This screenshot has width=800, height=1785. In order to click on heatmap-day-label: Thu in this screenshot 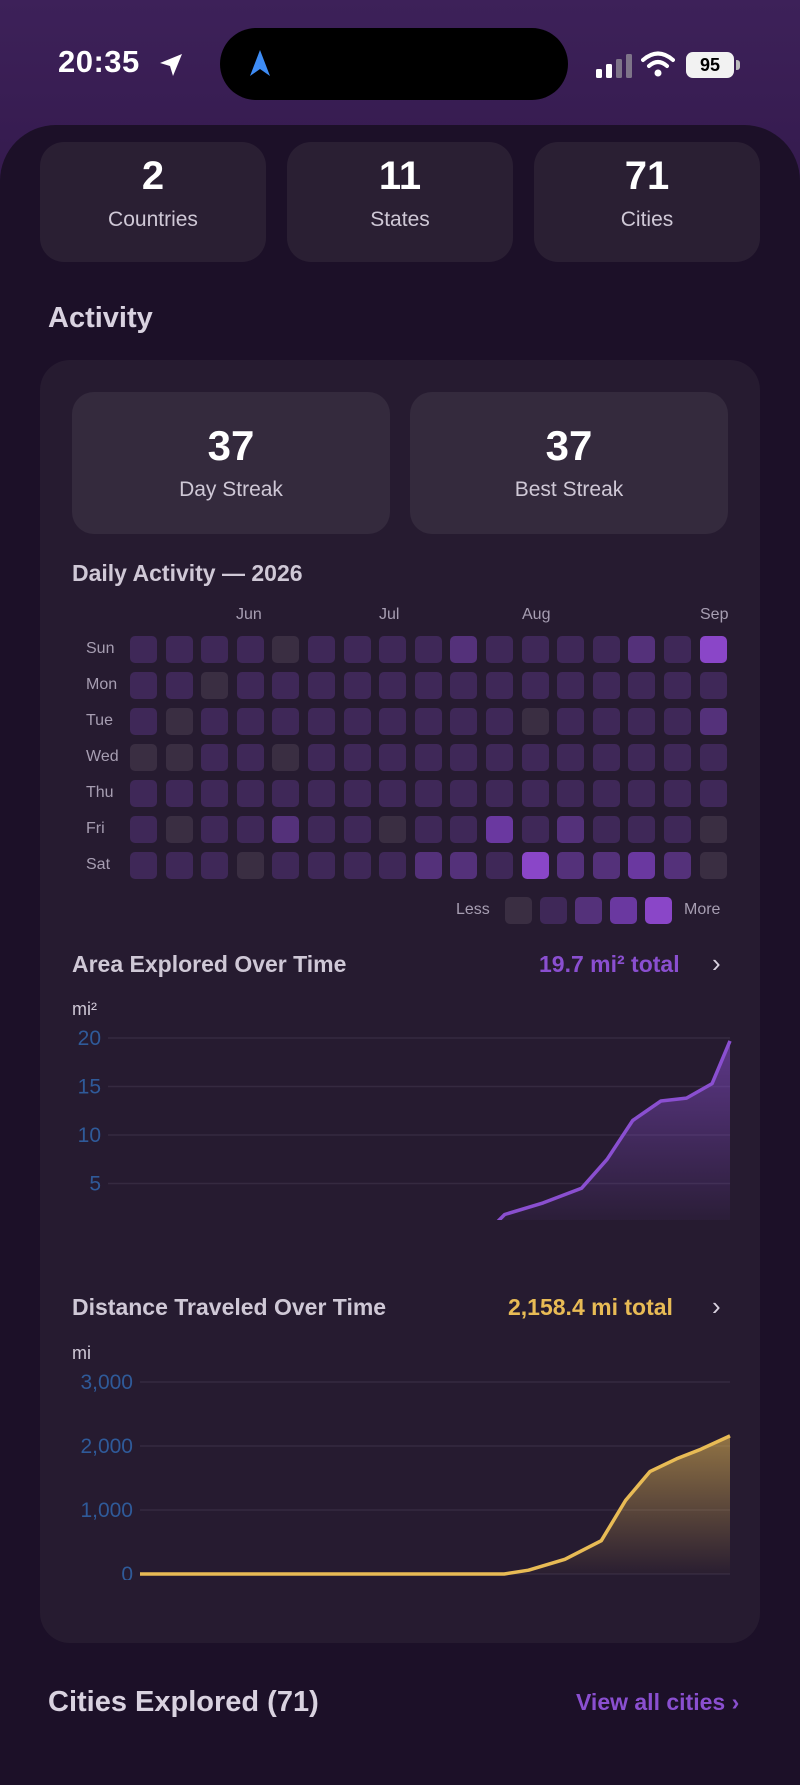, I will do `click(100, 792)`.